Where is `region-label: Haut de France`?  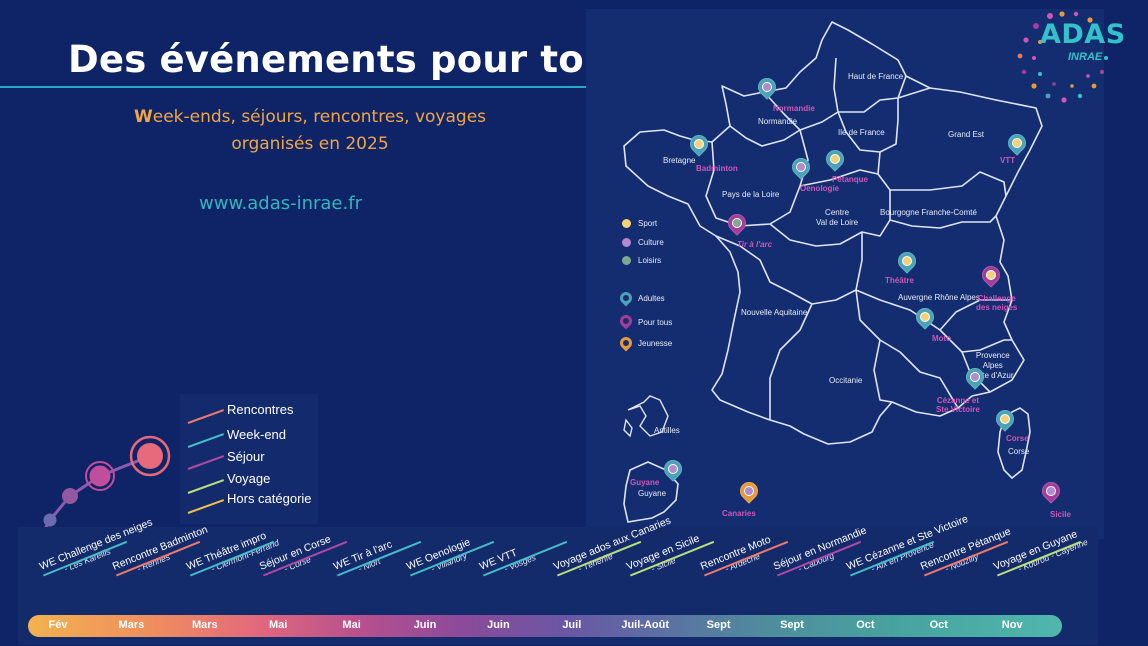 region-label: Haut de France is located at coordinates (876, 76).